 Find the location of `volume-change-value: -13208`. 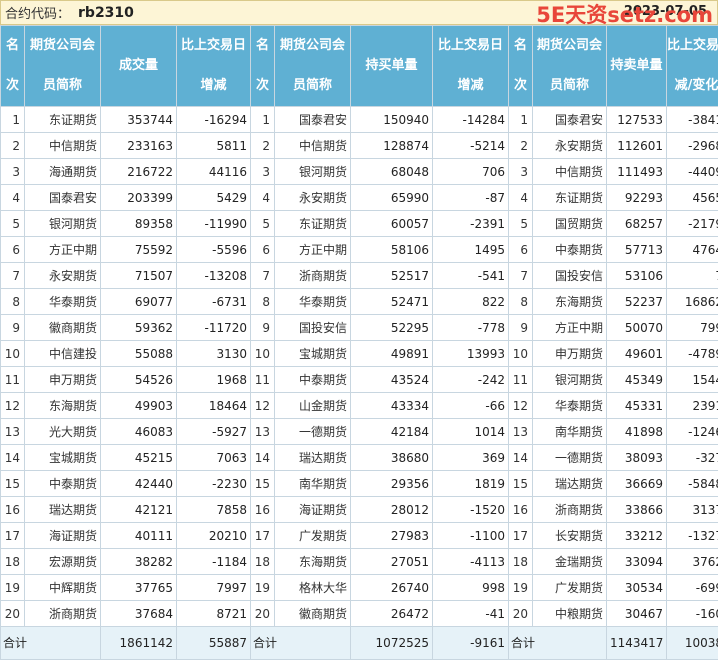

volume-change-value: -13208 is located at coordinates (213, 275).